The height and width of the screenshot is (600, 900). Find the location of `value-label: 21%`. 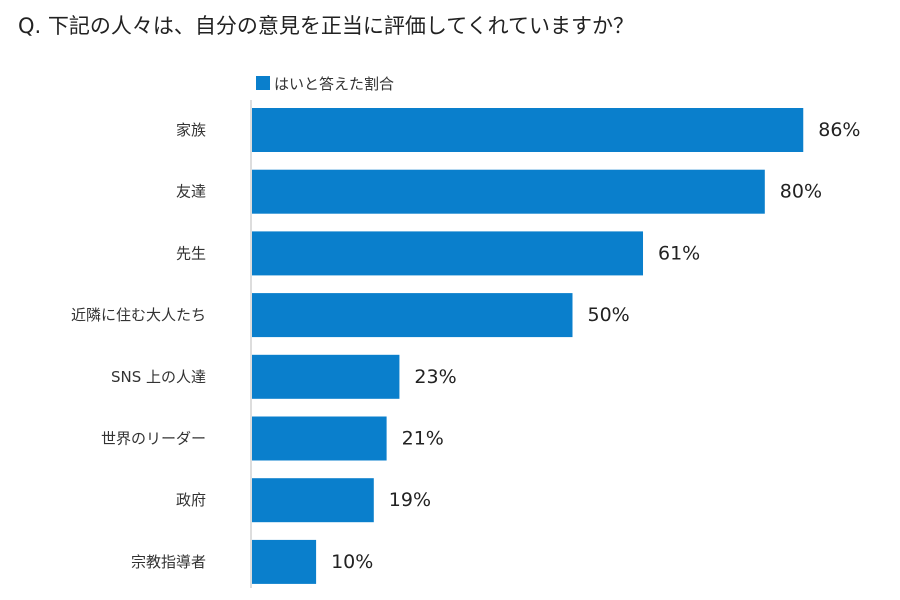

value-label: 21% is located at coordinates (423, 439).